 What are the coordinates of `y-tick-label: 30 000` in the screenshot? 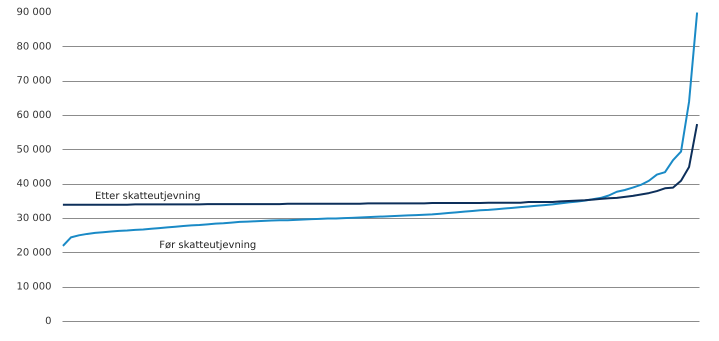 It's located at (34, 218).